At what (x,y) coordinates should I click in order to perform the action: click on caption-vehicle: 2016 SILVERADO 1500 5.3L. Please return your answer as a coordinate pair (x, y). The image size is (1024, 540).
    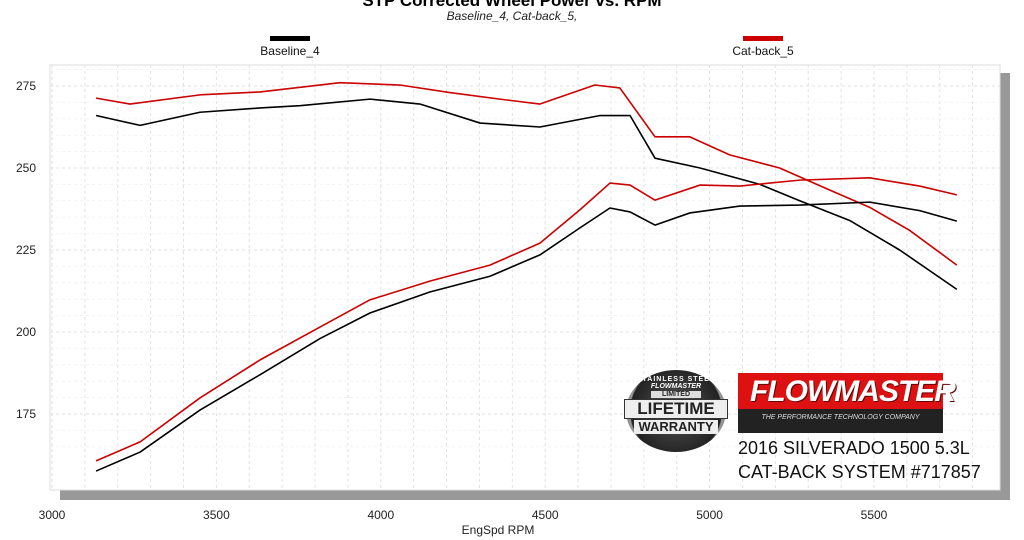
    Looking at the image, I should click on (854, 448).